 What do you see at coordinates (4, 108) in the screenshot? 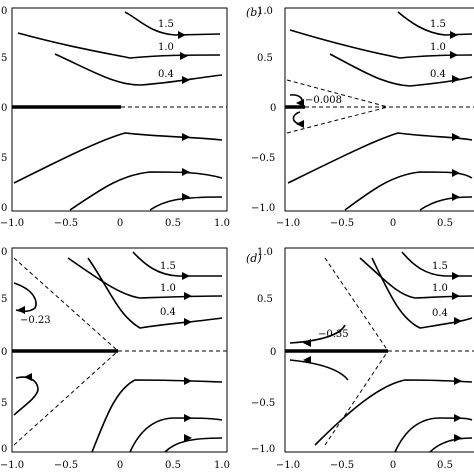
I see `panel-a-ytick-3: 0` at bounding box center [4, 108].